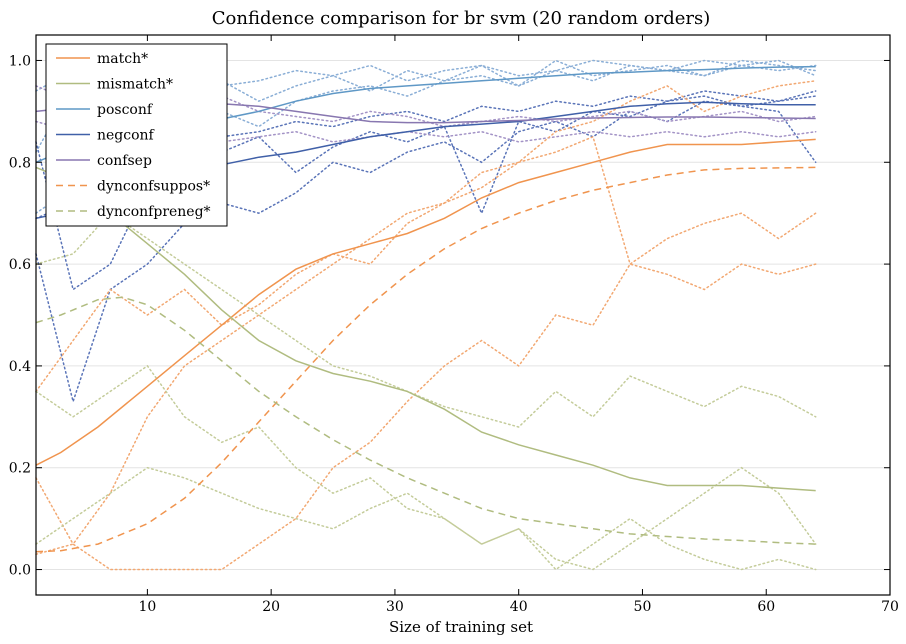 This screenshot has height=644, width=906. What do you see at coordinates (766, 607) in the screenshot?
I see `x-tick-label-5: 60` at bounding box center [766, 607].